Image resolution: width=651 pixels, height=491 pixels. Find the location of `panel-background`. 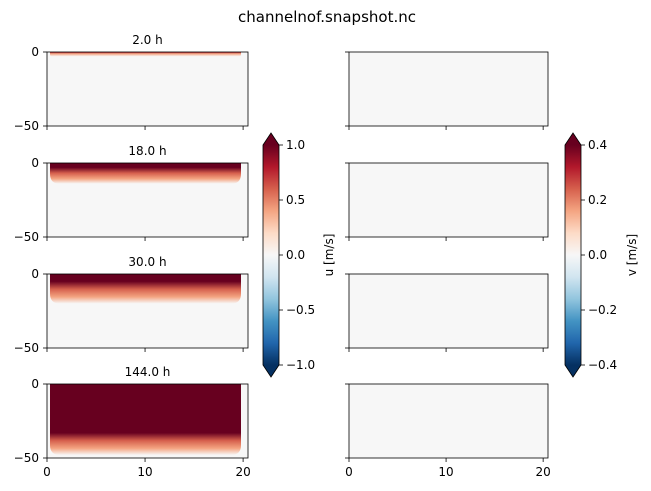

panel-background is located at coordinates (147, 89).